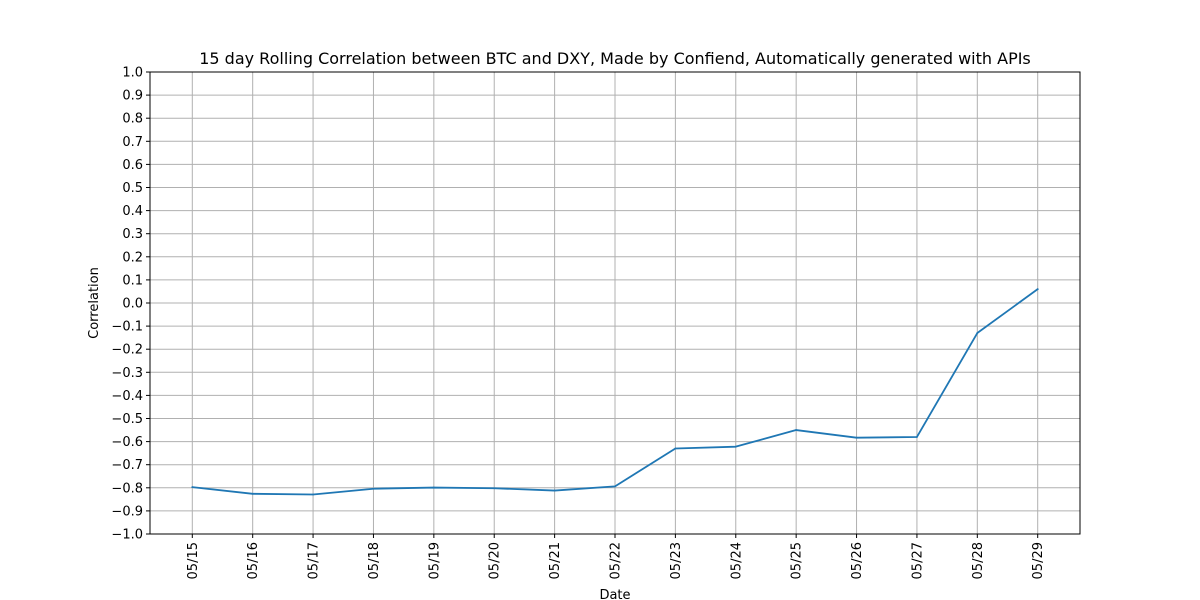 The height and width of the screenshot is (600, 1200). What do you see at coordinates (127, 373) in the screenshot?
I see `y-tick-label: −0.3` at bounding box center [127, 373].